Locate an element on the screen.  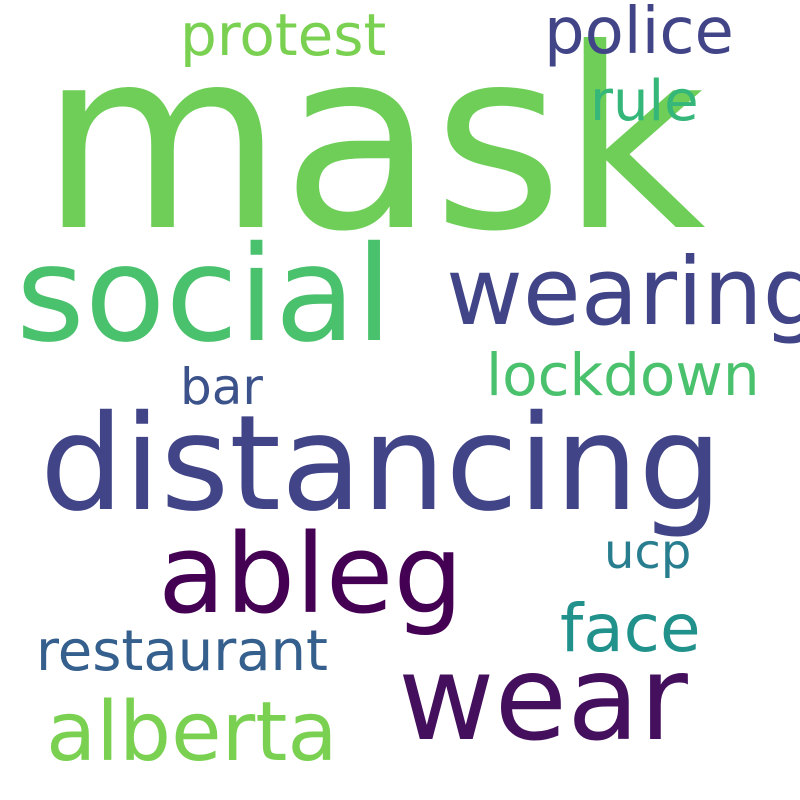
word-restaurant: restaurant is located at coordinates (182, 651).